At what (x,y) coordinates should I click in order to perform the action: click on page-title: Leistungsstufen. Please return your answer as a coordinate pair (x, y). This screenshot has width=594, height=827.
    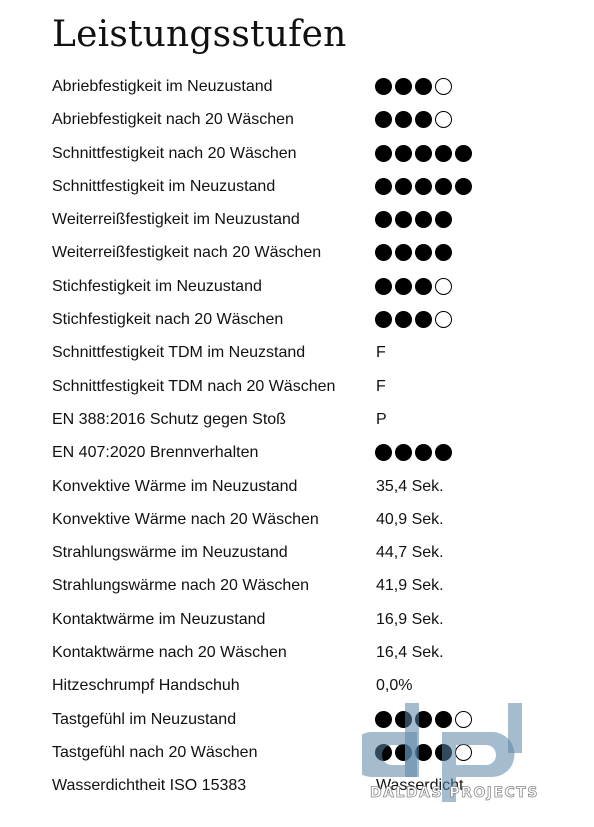
    Looking at the image, I should click on (199, 34).